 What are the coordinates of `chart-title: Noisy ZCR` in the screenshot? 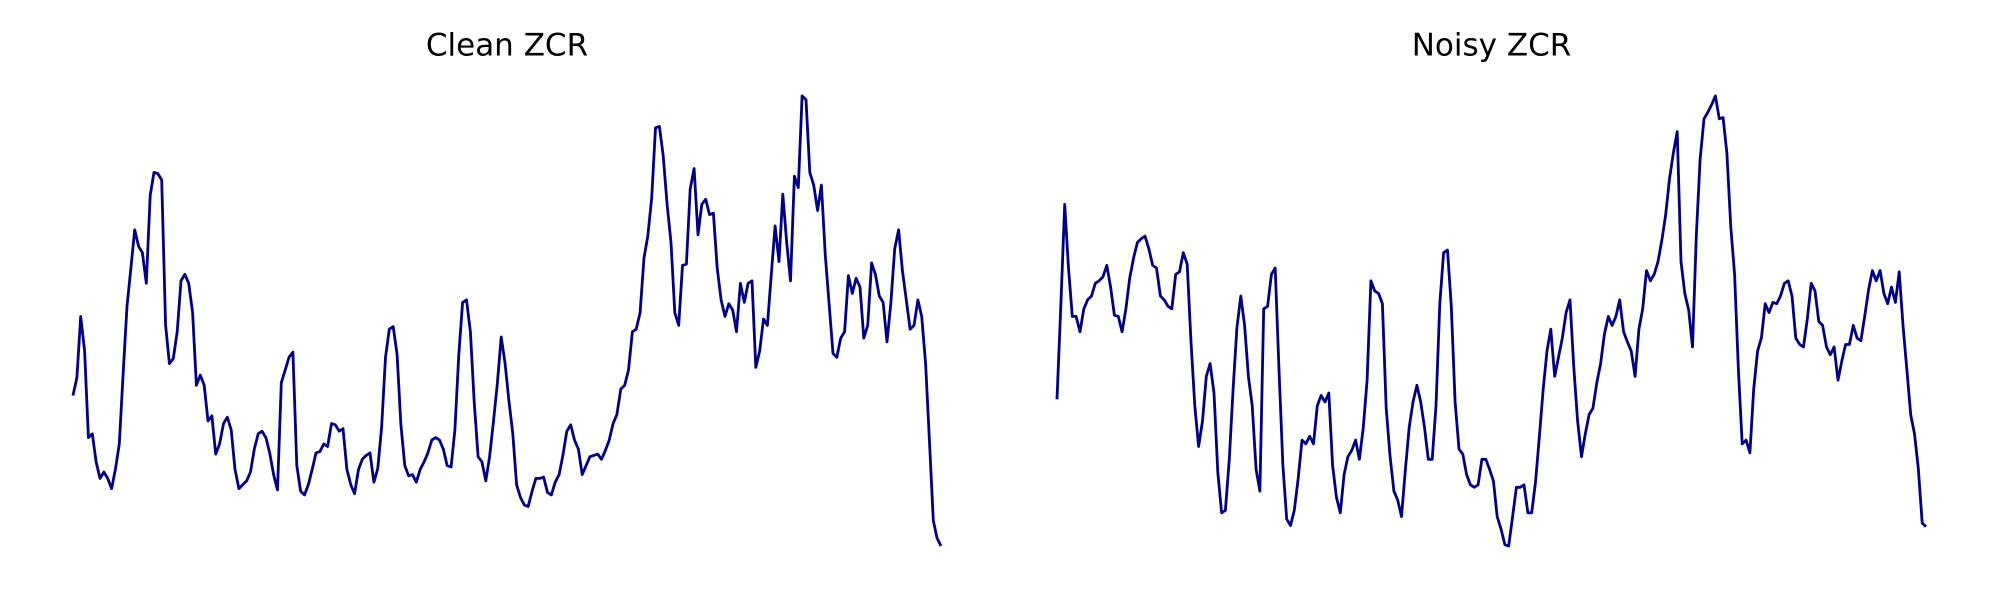 It's located at (1492, 46).